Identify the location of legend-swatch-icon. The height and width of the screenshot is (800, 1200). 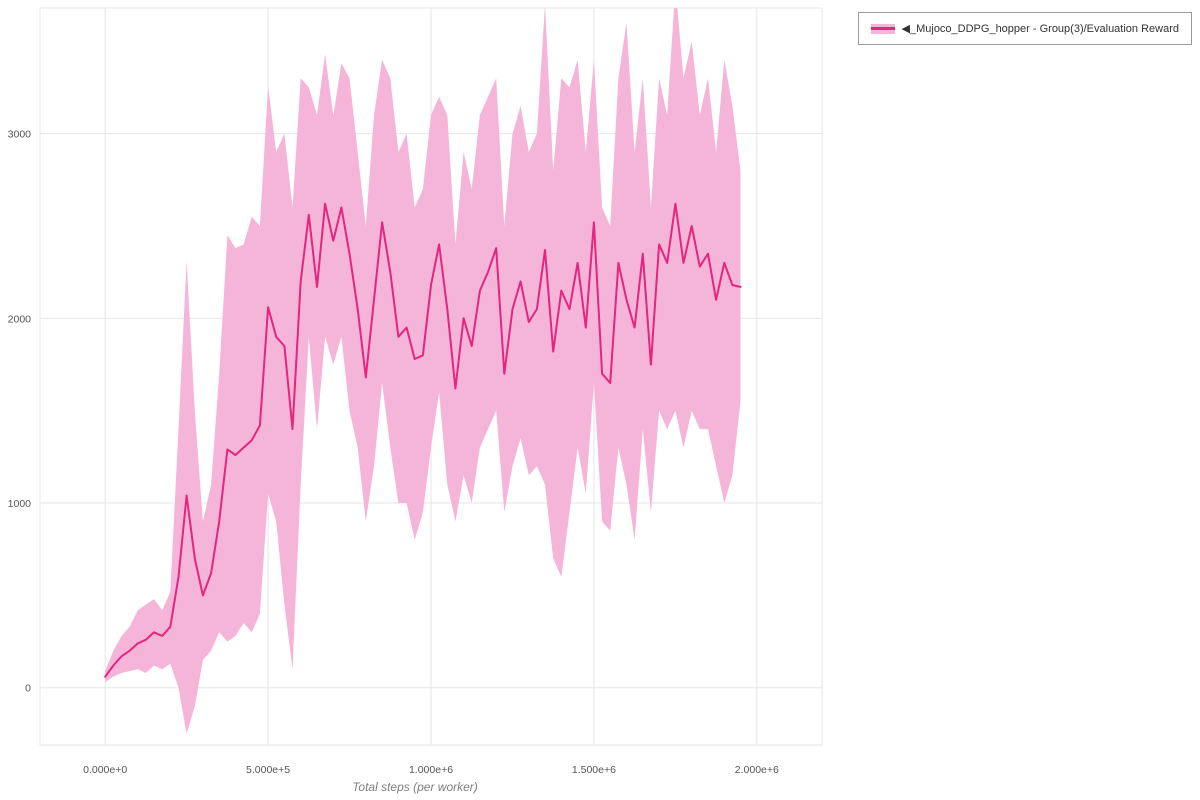
(882, 29).